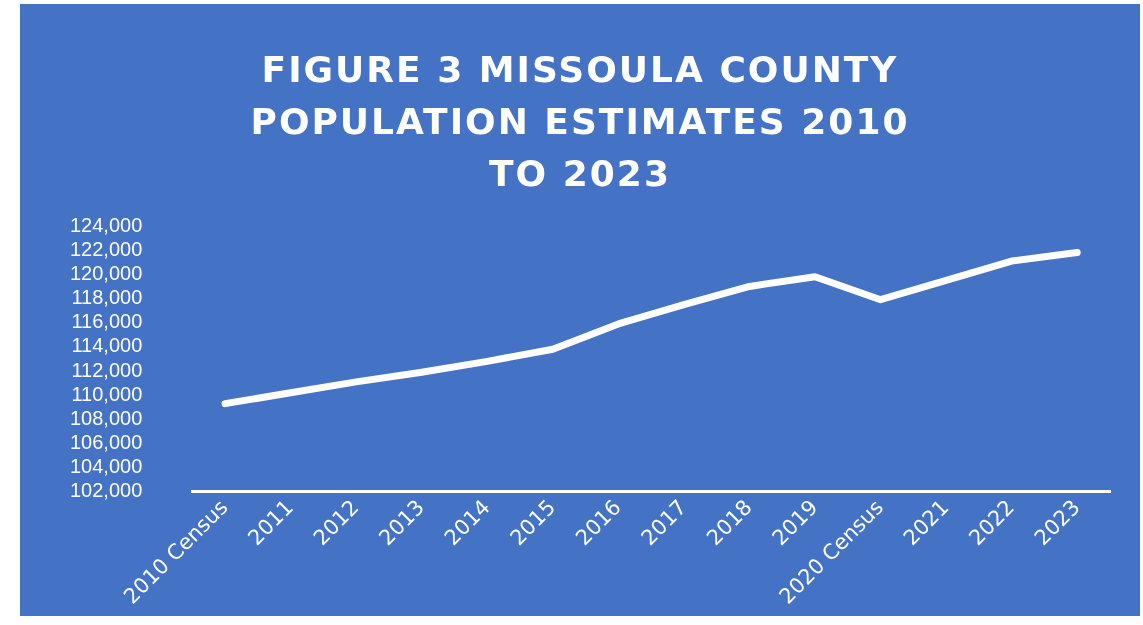 This screenshot has height=625, width=1143. What do you see at coordinates (106, 272) in the screenshot?
I see `y-tick-label: 120,000` at bounding box center [106, 272].